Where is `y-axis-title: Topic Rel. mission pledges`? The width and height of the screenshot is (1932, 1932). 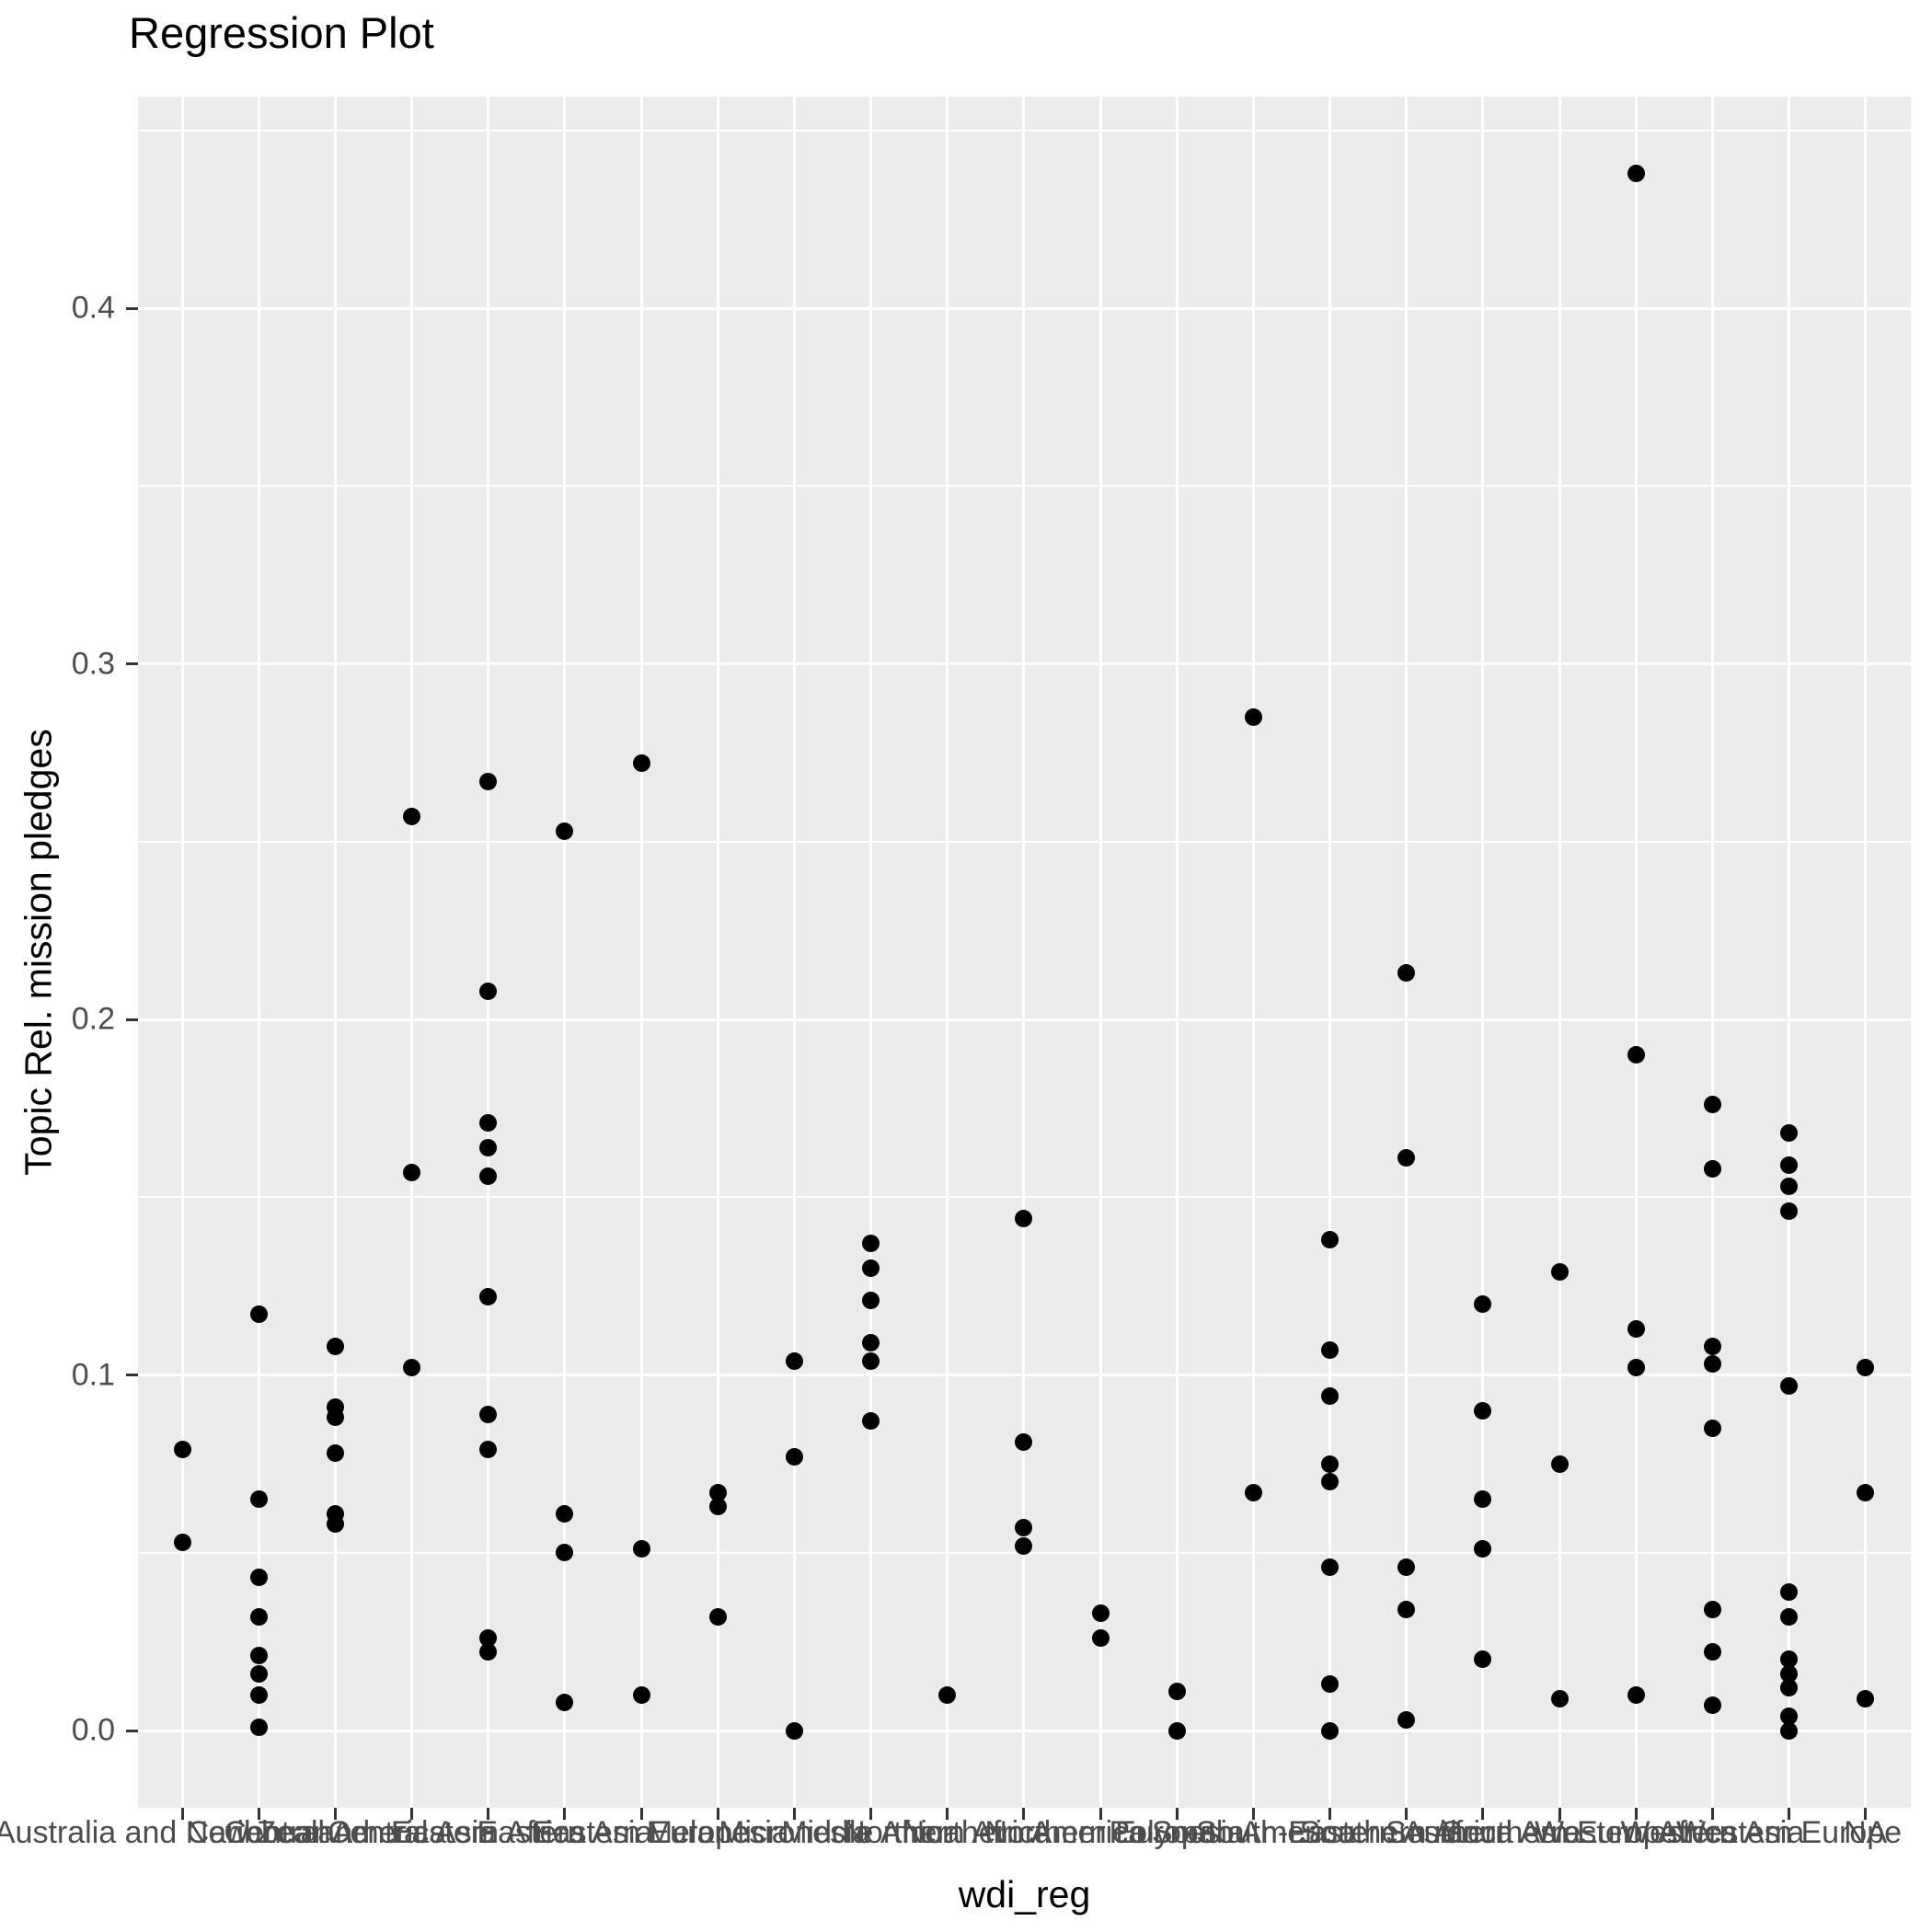 y-axis-title: Topic Rel. mission pledges is located at coordinates (38, 952).